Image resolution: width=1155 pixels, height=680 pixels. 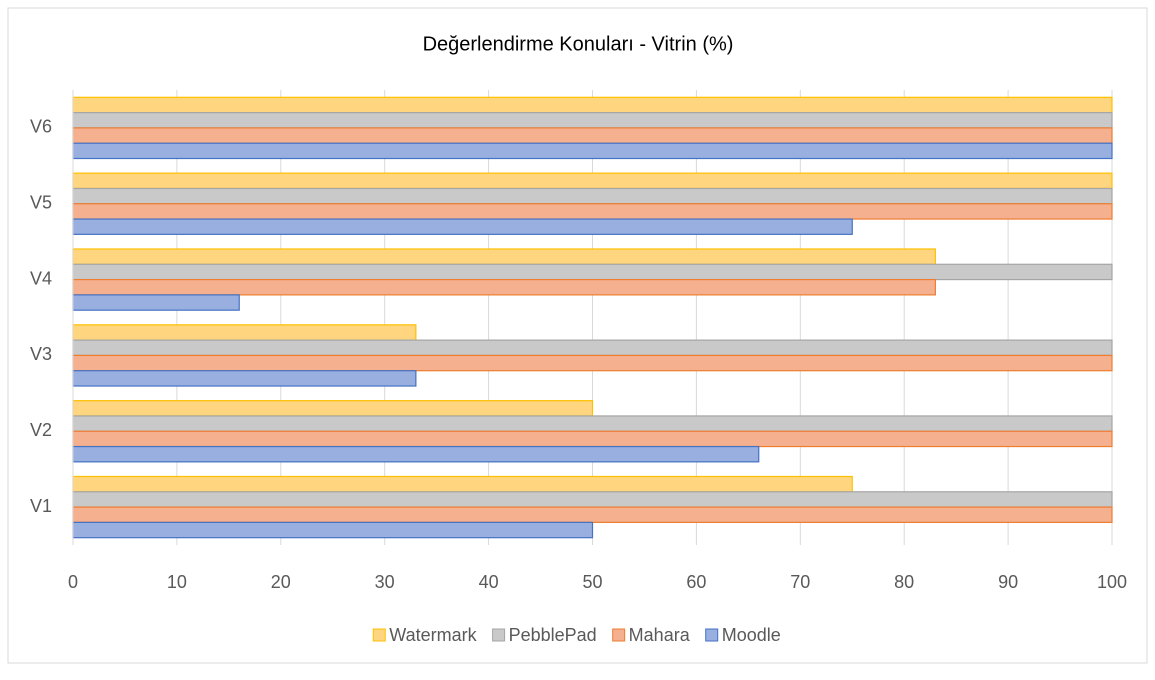 I want to click on x-tick-label: 60, so click(x=696, y=582).